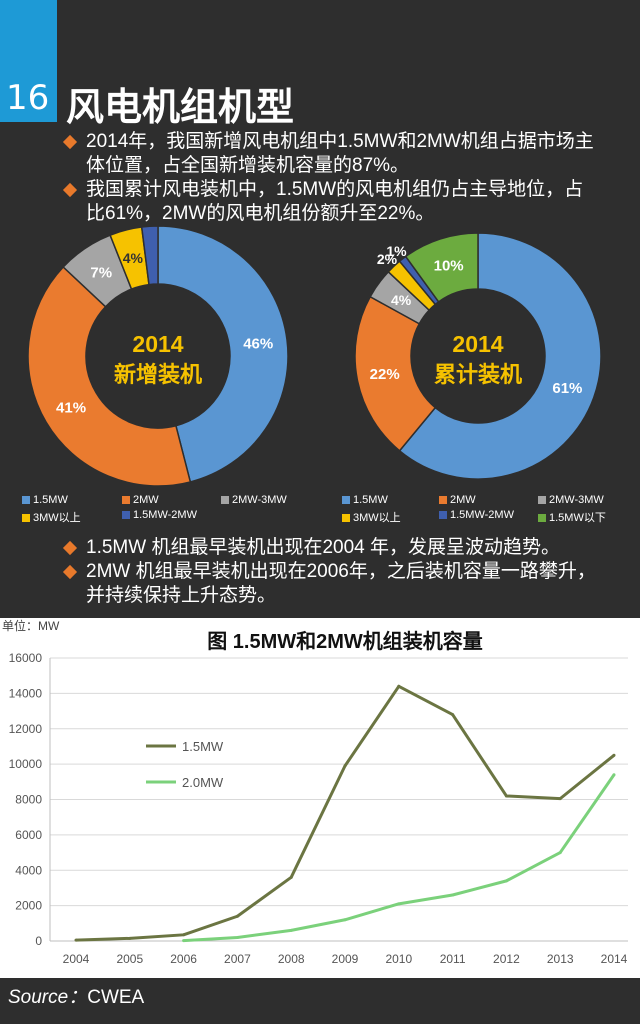  I want to click on bullet-item: 1.5MW 机组最早装机出现在2004 年，发展呈波动趋势。, so click(332, 548).